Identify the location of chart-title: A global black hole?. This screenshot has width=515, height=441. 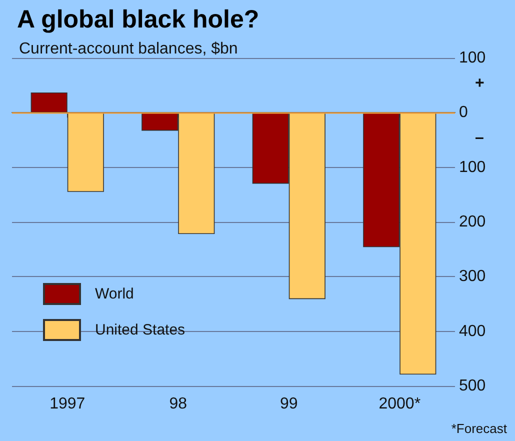
(138, 20).